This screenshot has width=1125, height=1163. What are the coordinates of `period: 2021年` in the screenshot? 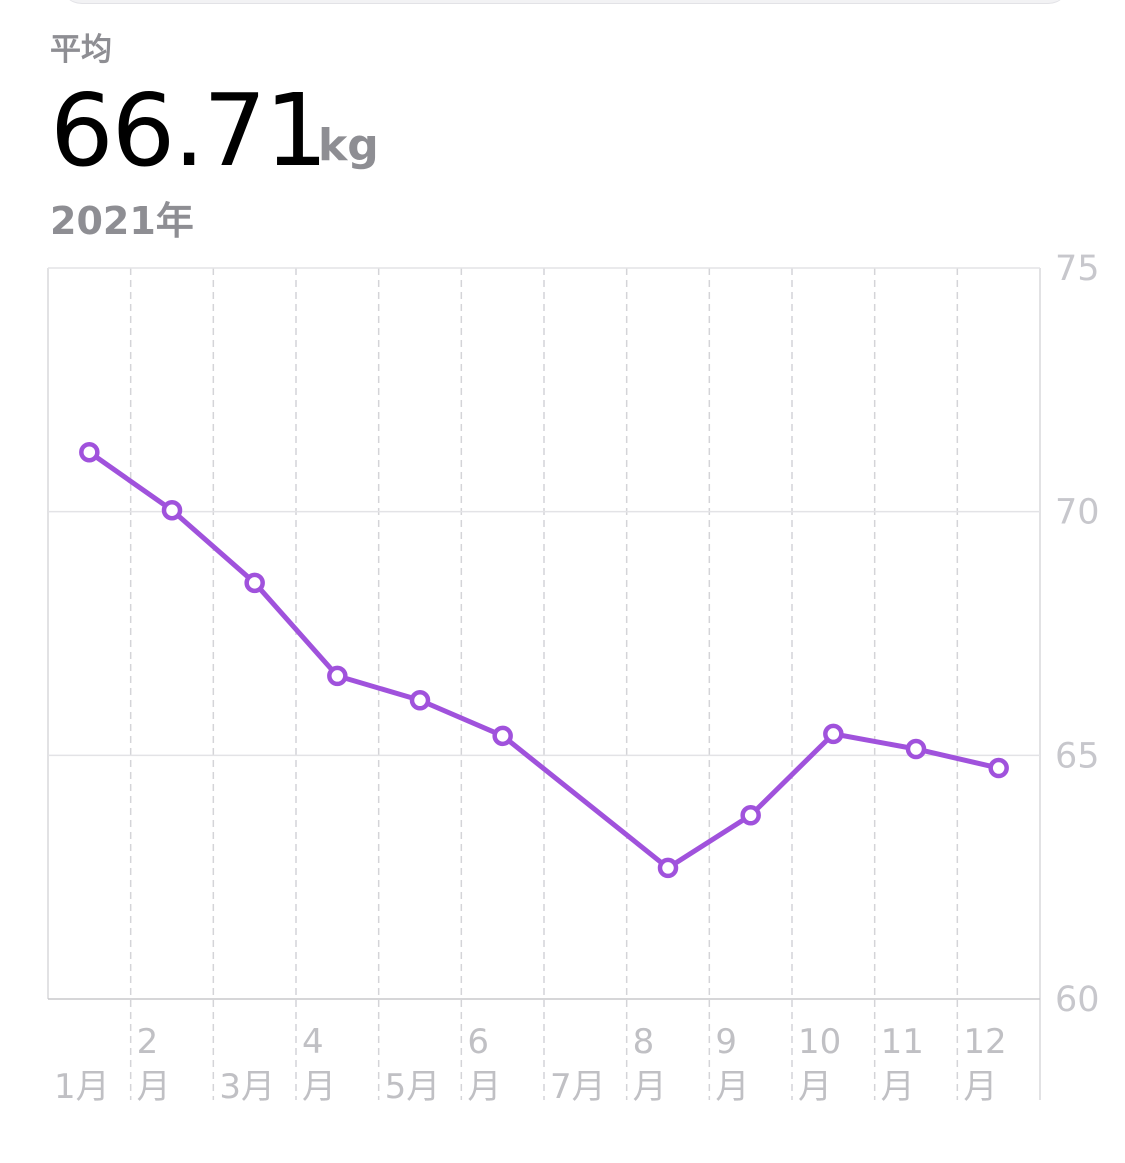 It's located at (122, 221).